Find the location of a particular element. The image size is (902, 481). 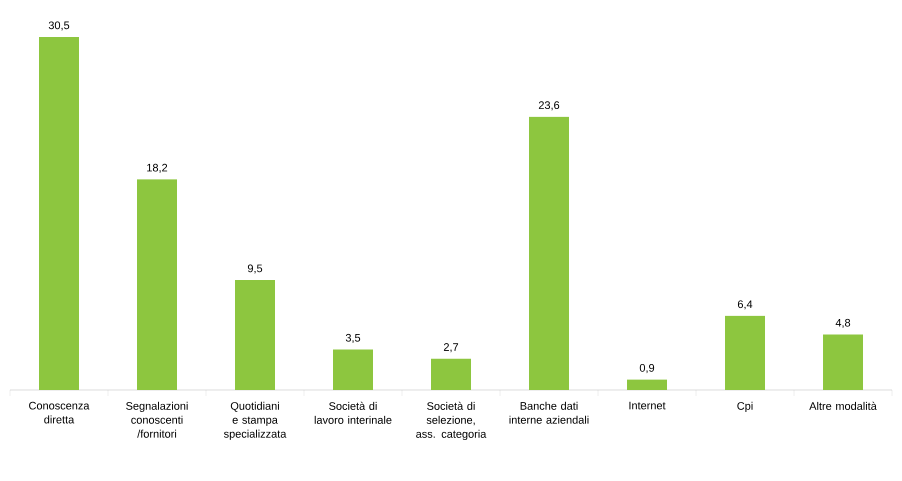

x-tick-label: Segnalazioni conoscenti /fornitori is located at coordinates (157, 420).